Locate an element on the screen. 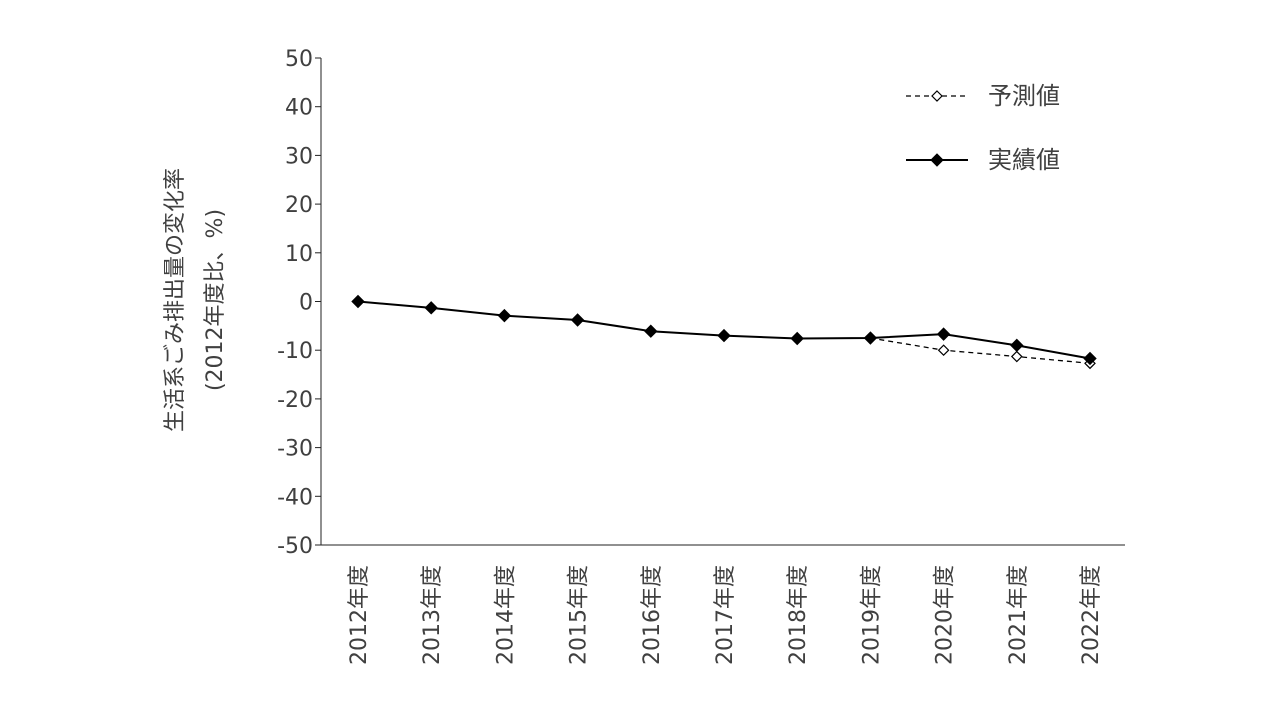 This screenshot has width=1280, height=724. x-tick-label-group: 2018年度 is located at coordinates (798, 615).